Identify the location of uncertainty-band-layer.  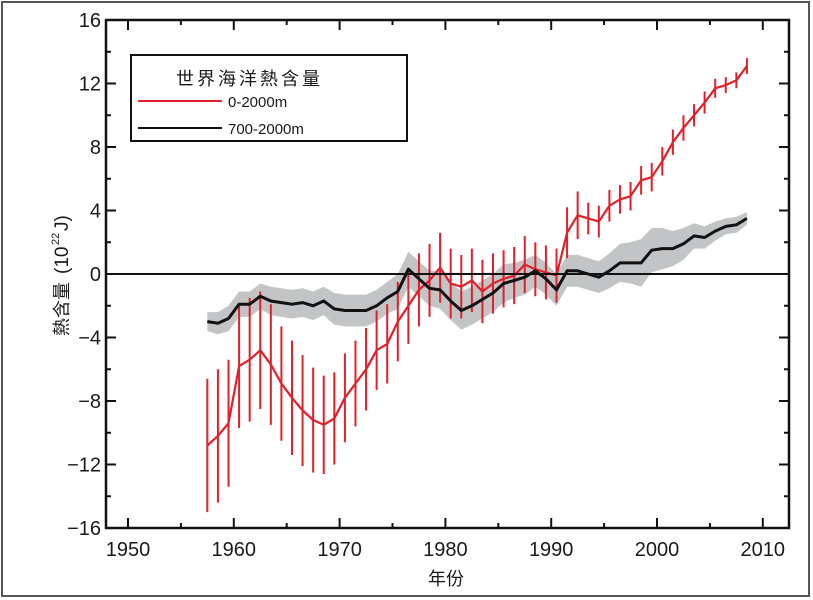
(477, 273).